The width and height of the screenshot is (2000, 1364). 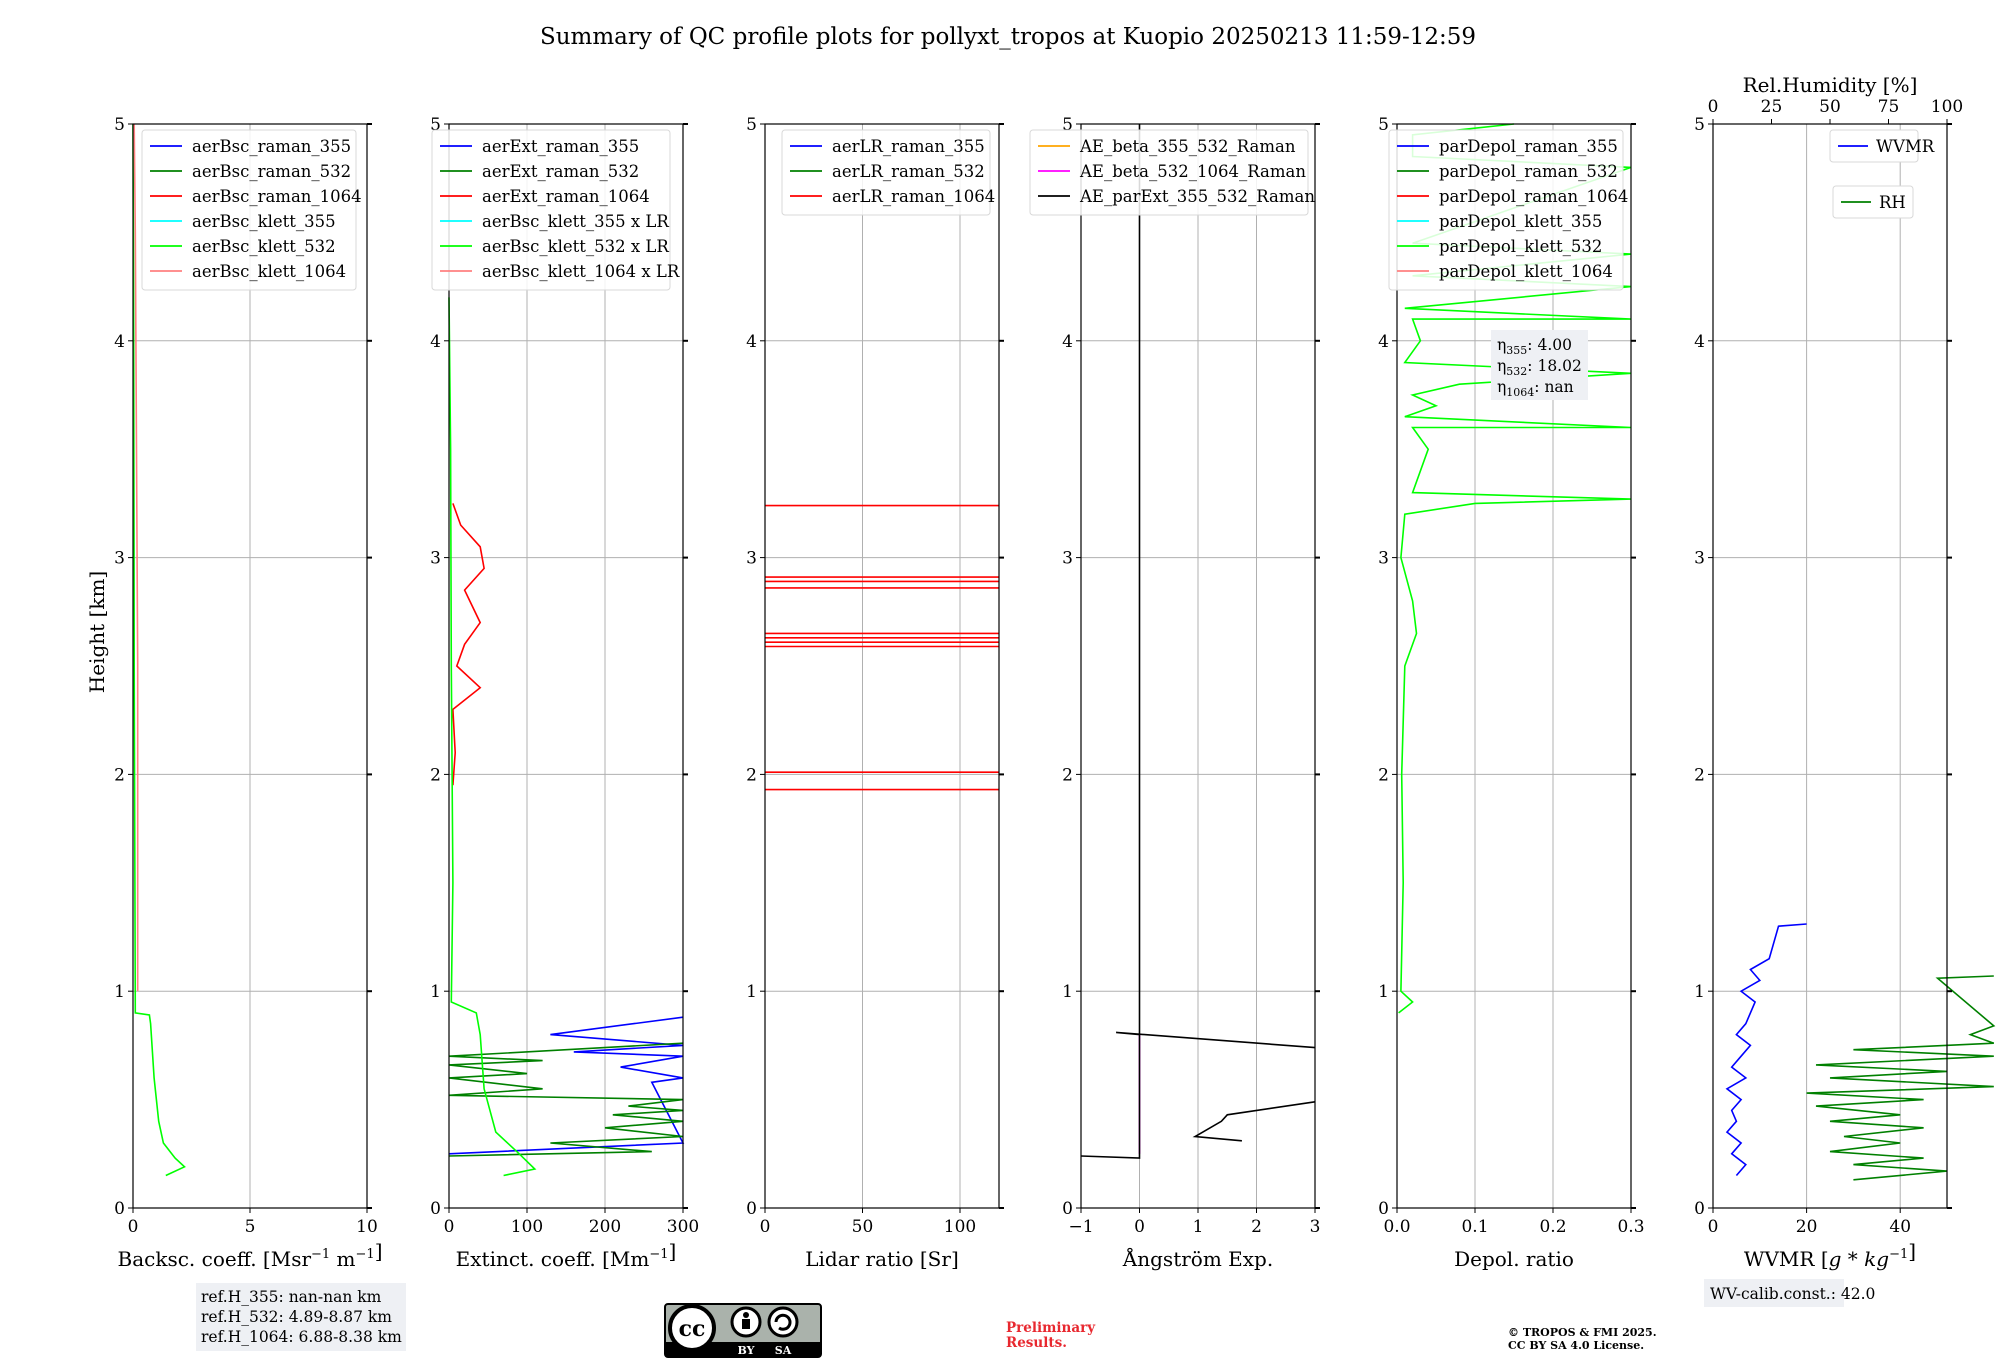 What do you see at coordinates (250, 1227) in the screenshot?
I see `x-tick-label: 5` at bounding box center [250, 1227].